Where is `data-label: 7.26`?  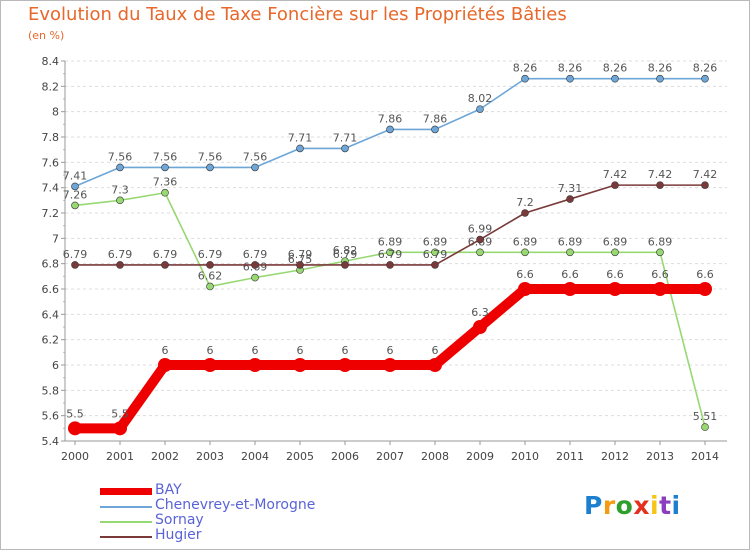 data-label: 7.26 is located at coordinates (75, 194).